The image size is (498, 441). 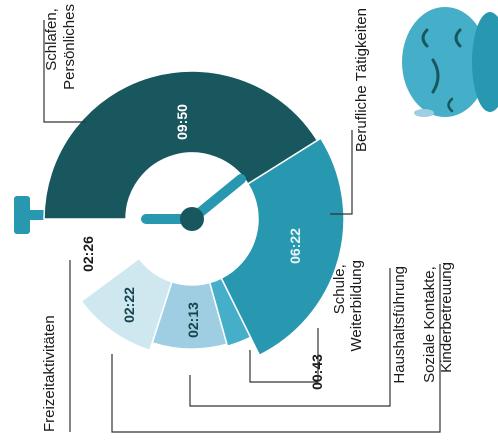 What do you see at coordinates (49, 373) in the screenshot?
I see `label-freizeit: Freizeitaktivitäten` at bounding box center [49, 373].